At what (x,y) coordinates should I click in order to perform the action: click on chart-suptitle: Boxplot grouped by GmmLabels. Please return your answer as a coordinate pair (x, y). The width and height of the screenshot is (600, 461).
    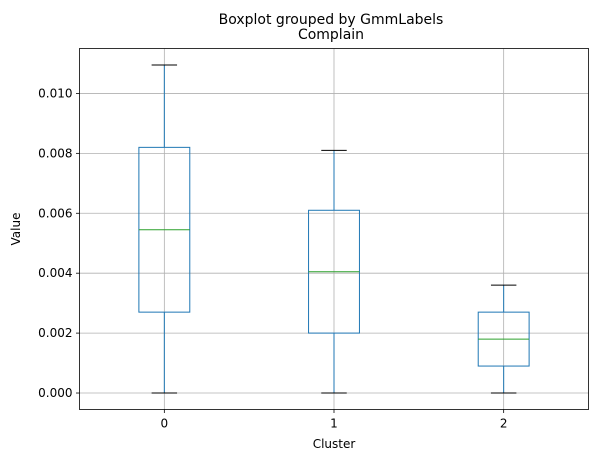
    Looking at the image, I should click on (331, 20).